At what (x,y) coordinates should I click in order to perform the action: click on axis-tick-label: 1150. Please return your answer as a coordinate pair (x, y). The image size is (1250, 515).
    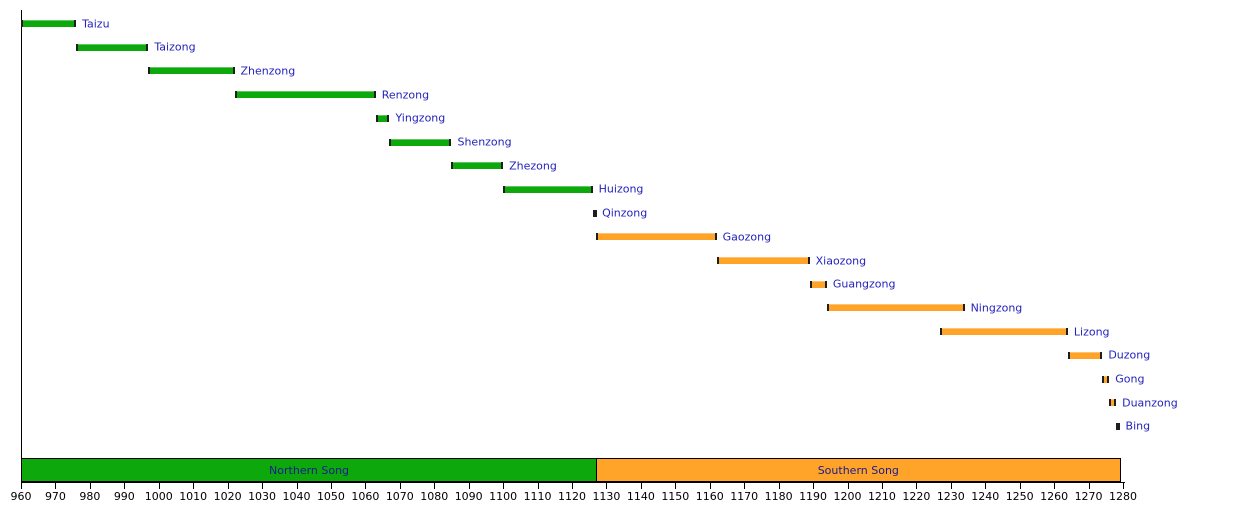
    Looking at the image, I should click on (675, 496).